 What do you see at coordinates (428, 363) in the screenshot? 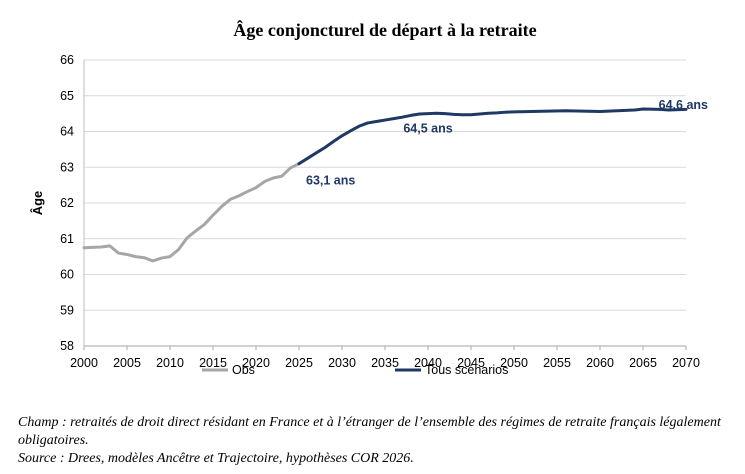
I see `x-tick-label: 2040` at bounding box center [428, 363].